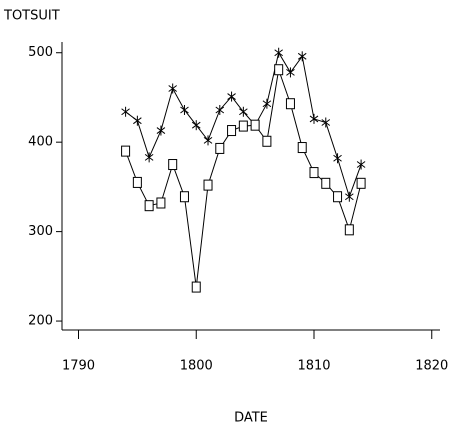  What do you see at coordinates (251, 418) in the screenshot?
I see `x-axis-label: DATE` at bounding box center [251, 418].